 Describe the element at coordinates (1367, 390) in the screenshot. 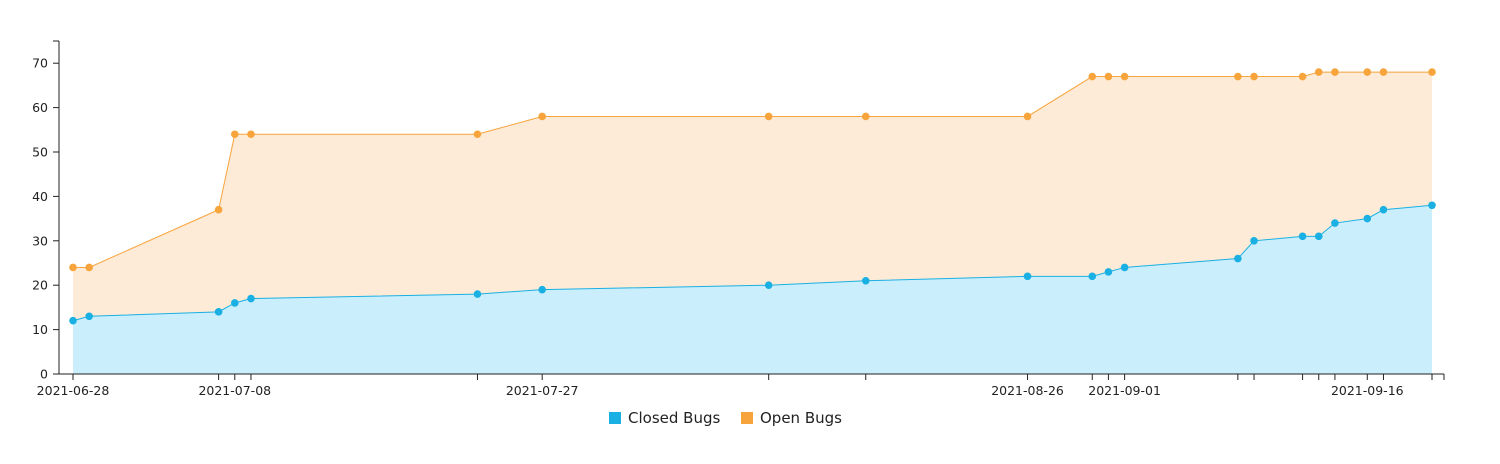

I see `x-tick-label: 2021-09-16` at that location.